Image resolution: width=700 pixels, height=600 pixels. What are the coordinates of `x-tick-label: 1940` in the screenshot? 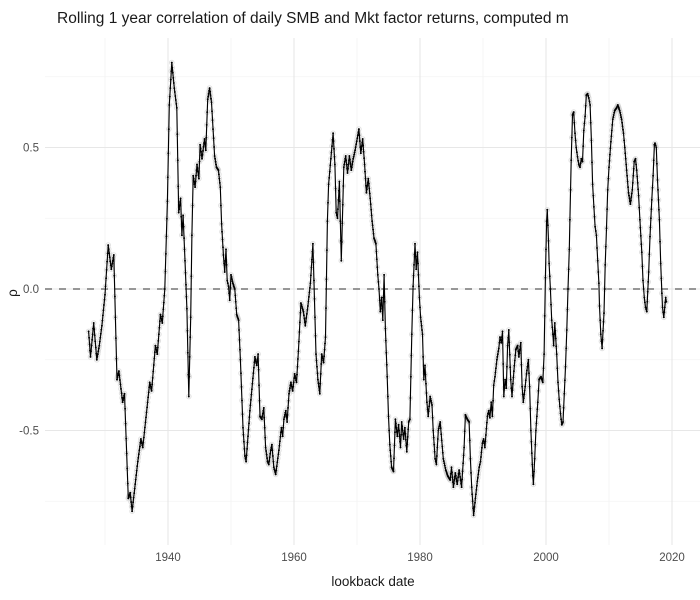 It's located at (168, 558).